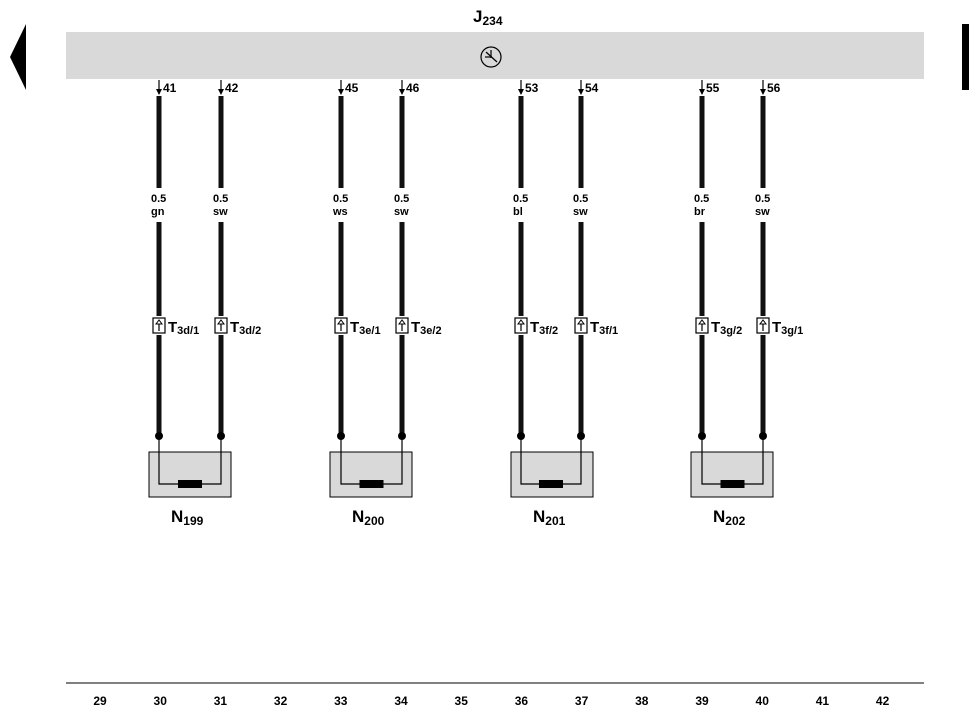 The image size is (969, 713). I want to click on track-number: 36, so click(522, 701).